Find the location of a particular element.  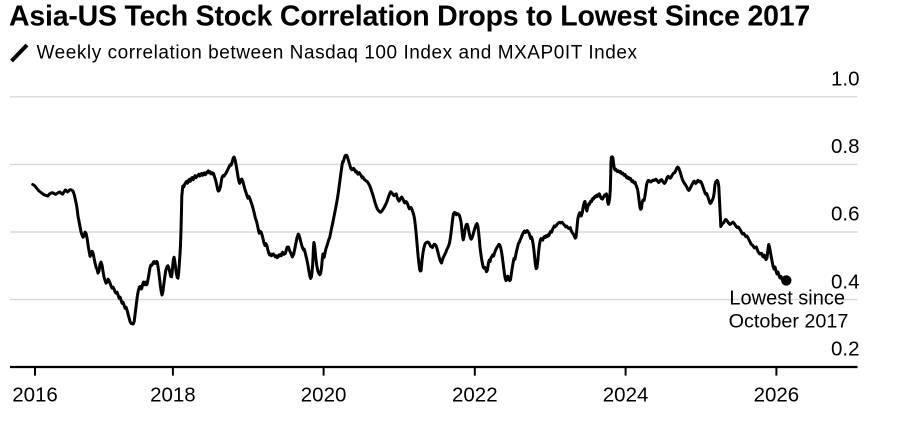

svg-text: 0.8 is located at coordinates (845, 146).